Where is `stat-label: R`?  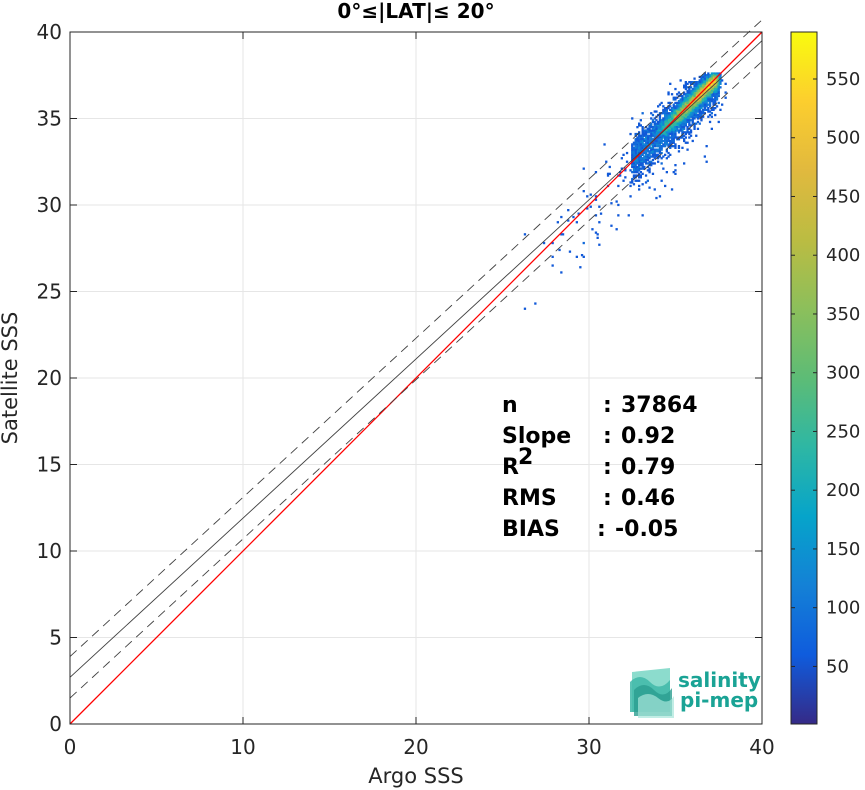 stat-label: R is located at coordinates (510, 467).